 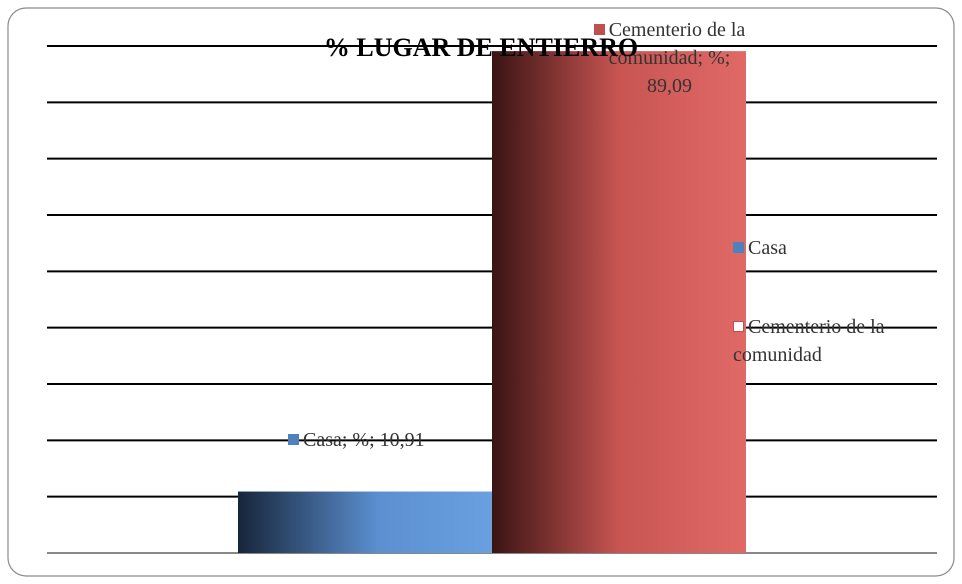 I want to click on legend-item-text: Cementerio de la comunidad, so click(x=809, y=341).